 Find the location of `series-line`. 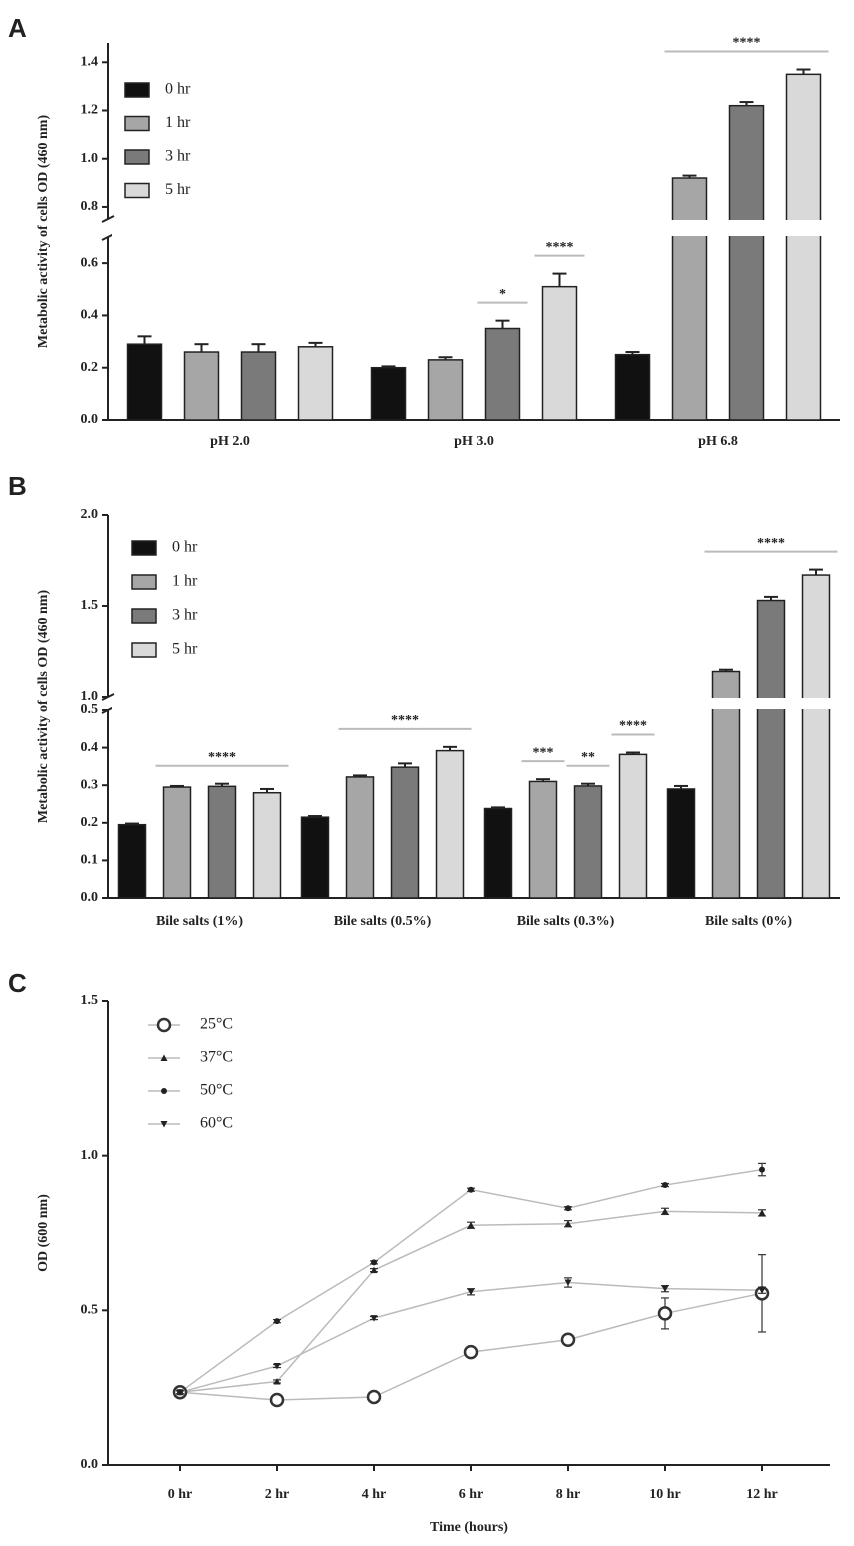

series-line is located at coordinates (471, 1337).